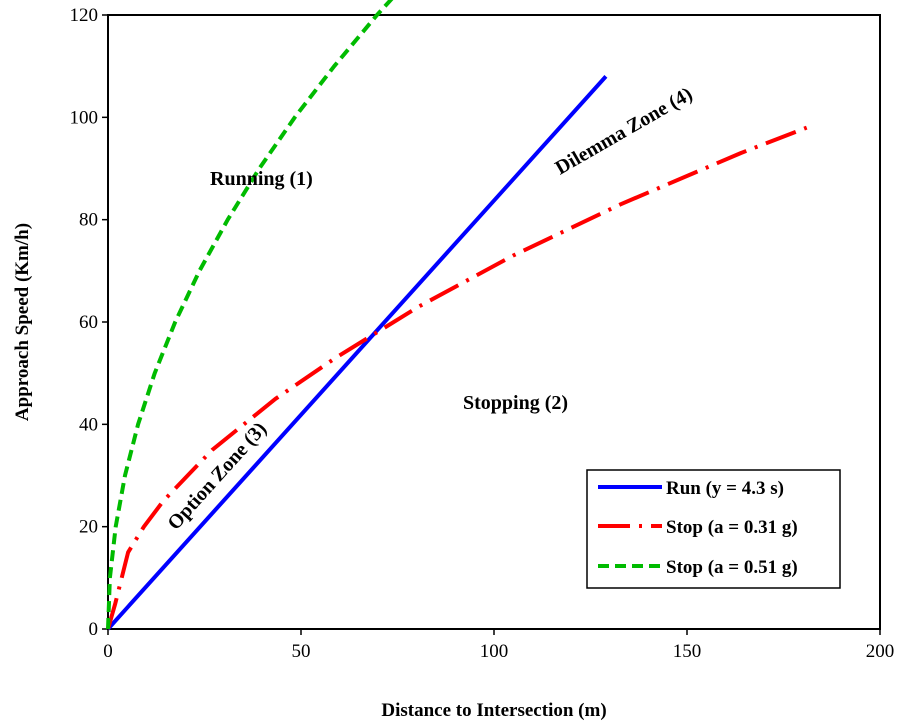  I want to click on annotation-dilemma-zone: Dilemma Zone (4), so click(624, 131).